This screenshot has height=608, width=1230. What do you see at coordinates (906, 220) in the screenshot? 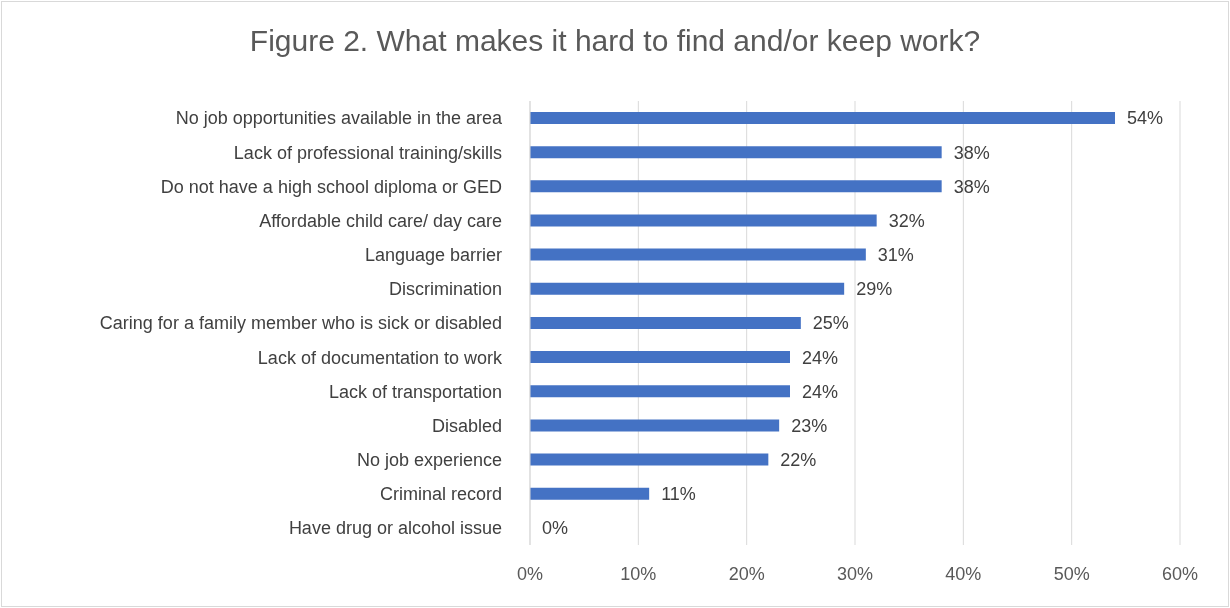
I see `data-label: 32%` at bounding box center [906, 220].